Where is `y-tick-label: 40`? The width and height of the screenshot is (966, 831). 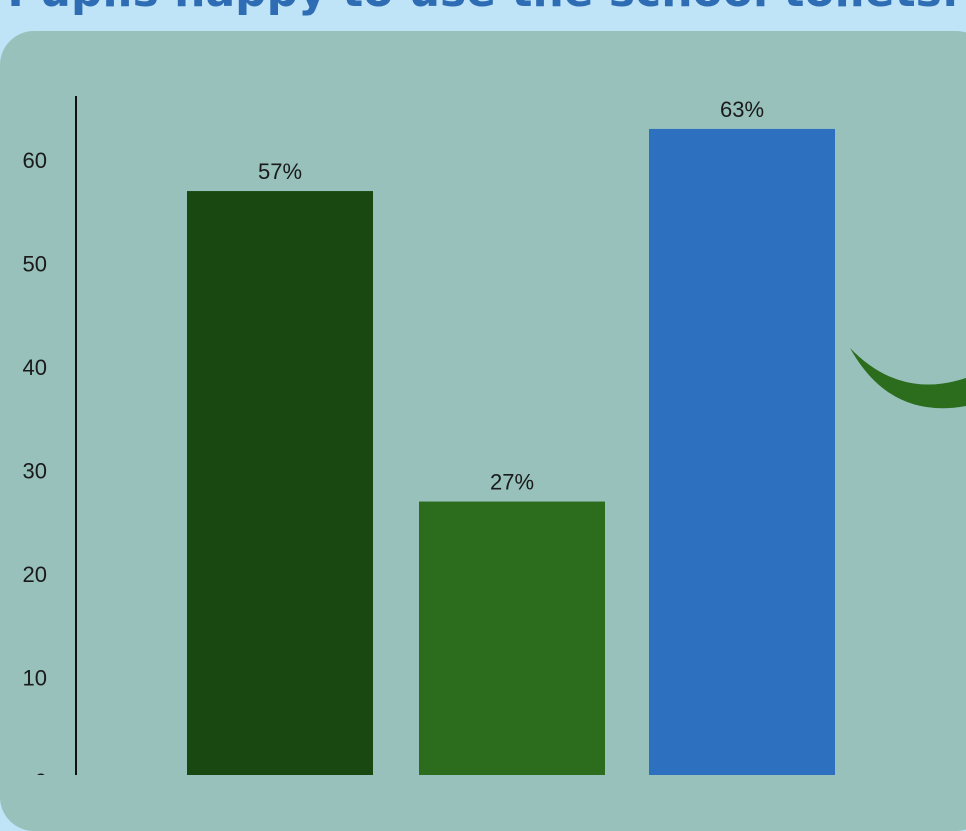
y-tick-label: 40 is located at coordinates (35, 367).